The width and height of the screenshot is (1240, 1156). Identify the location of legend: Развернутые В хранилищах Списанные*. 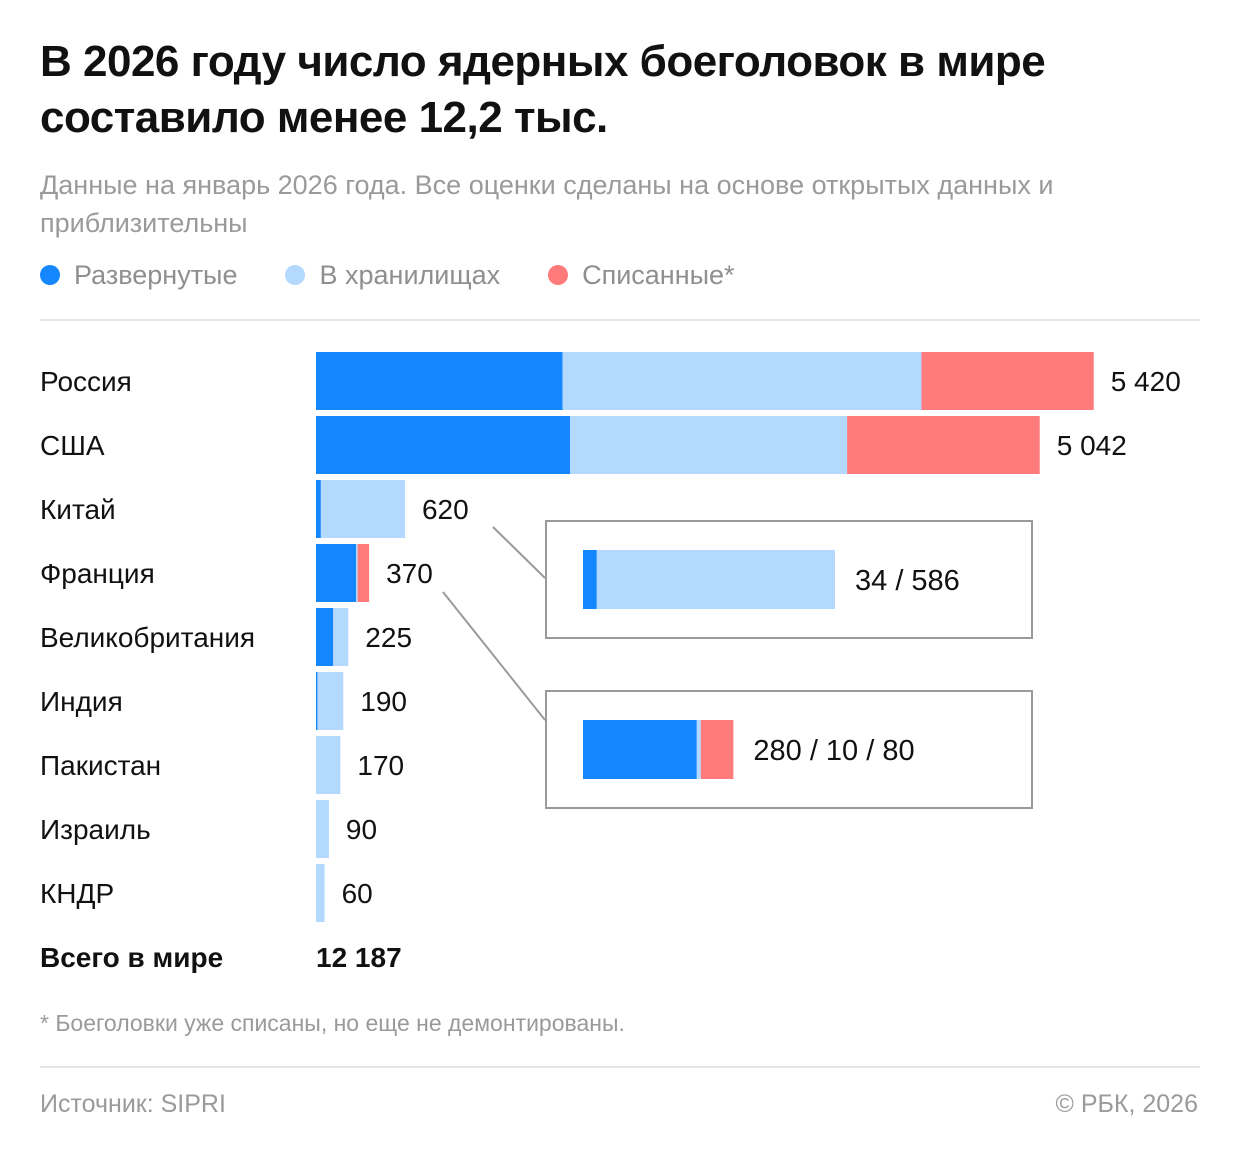
(411, 275).